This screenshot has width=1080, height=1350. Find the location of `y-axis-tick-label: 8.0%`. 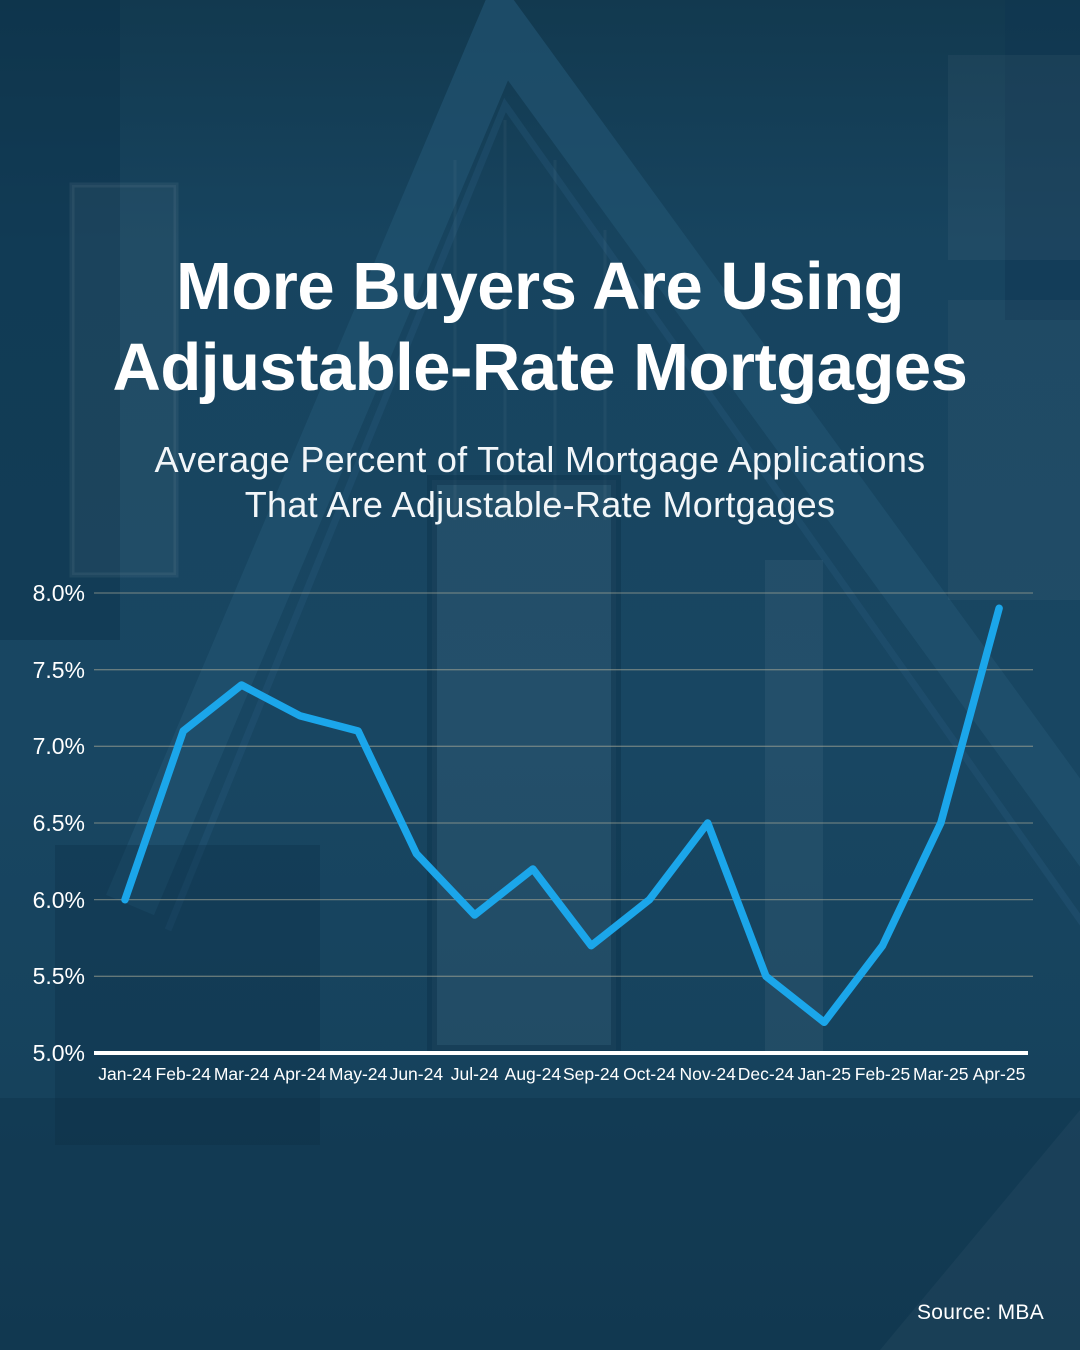

y-axis-tick-label: 8.0% is located at coordinates (58, 593).